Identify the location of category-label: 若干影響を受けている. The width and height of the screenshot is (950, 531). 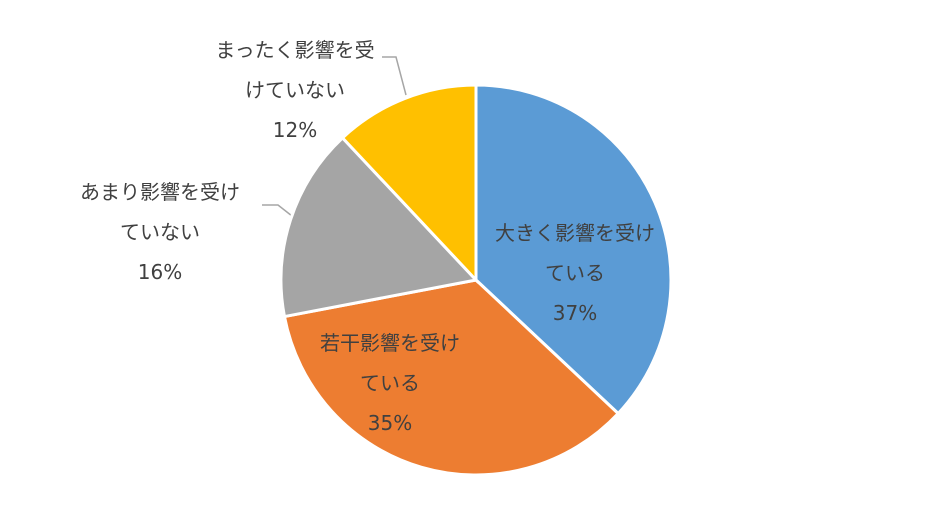
(390, 363).